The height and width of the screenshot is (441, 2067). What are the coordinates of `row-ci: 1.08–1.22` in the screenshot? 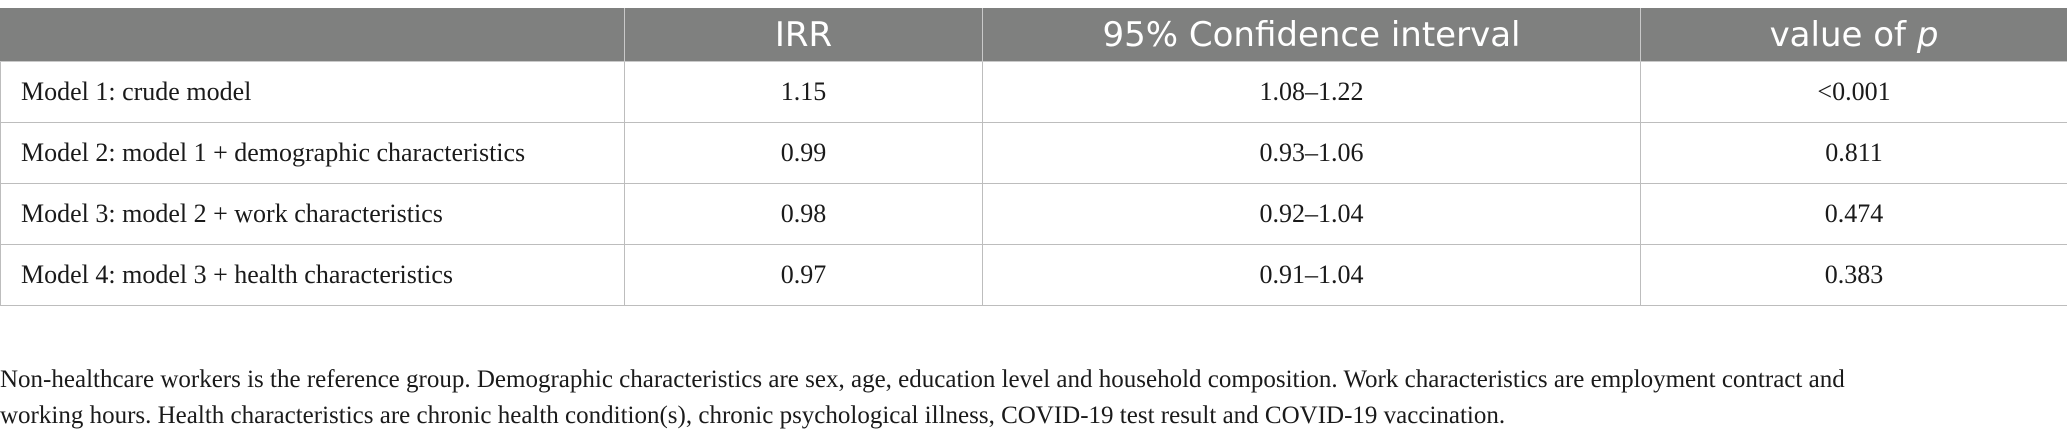 It's located at (1311, 92).